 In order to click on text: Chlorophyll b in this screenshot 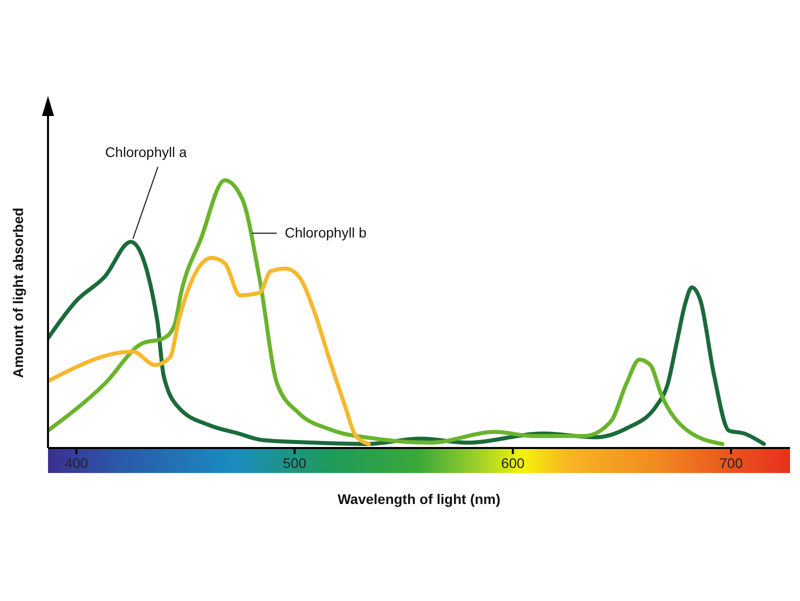, I will do `click(325, 232)`.